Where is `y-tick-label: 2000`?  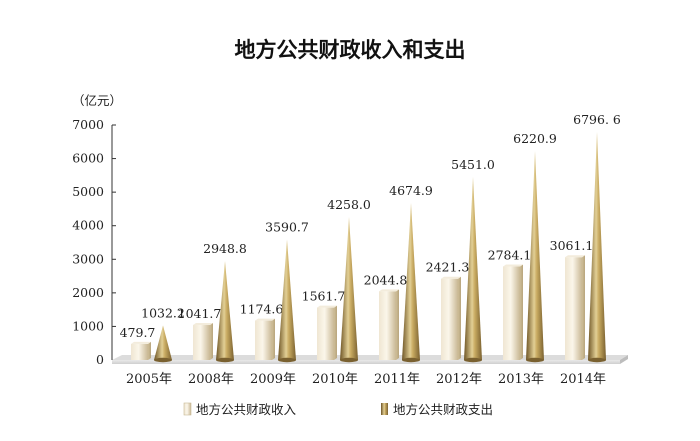
y-tick-label: 2000 is located at coordinates (88, 292).